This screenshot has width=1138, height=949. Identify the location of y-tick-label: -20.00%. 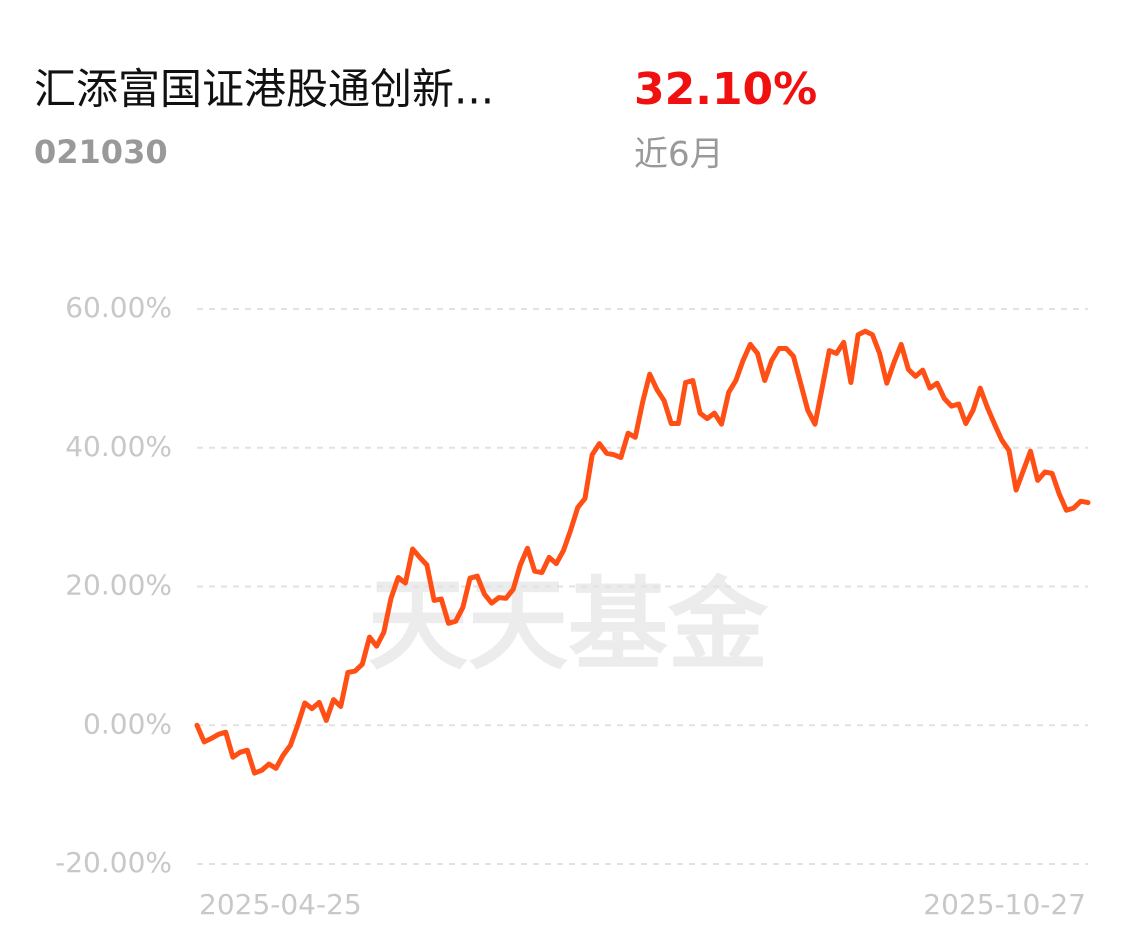
(113, 862).